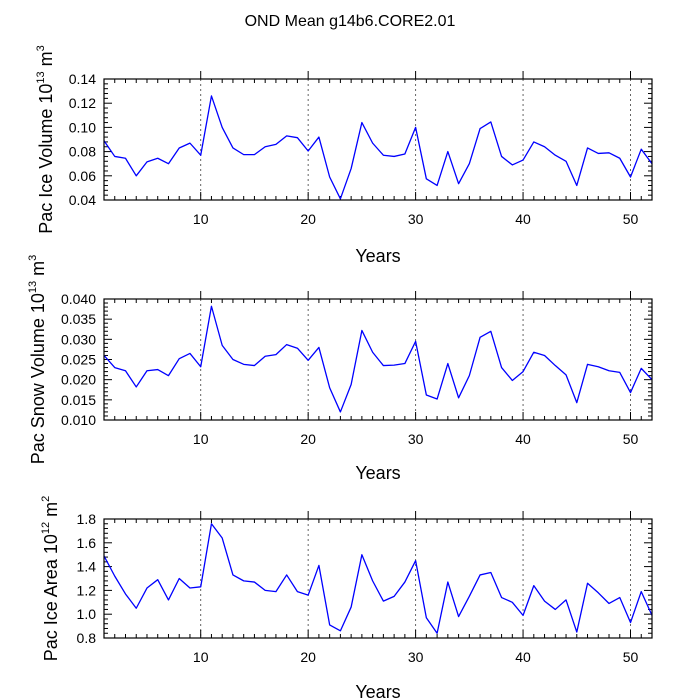  I want to click on y-axis-title: Pac Ice Area 1012 m2, so click(50, 578).